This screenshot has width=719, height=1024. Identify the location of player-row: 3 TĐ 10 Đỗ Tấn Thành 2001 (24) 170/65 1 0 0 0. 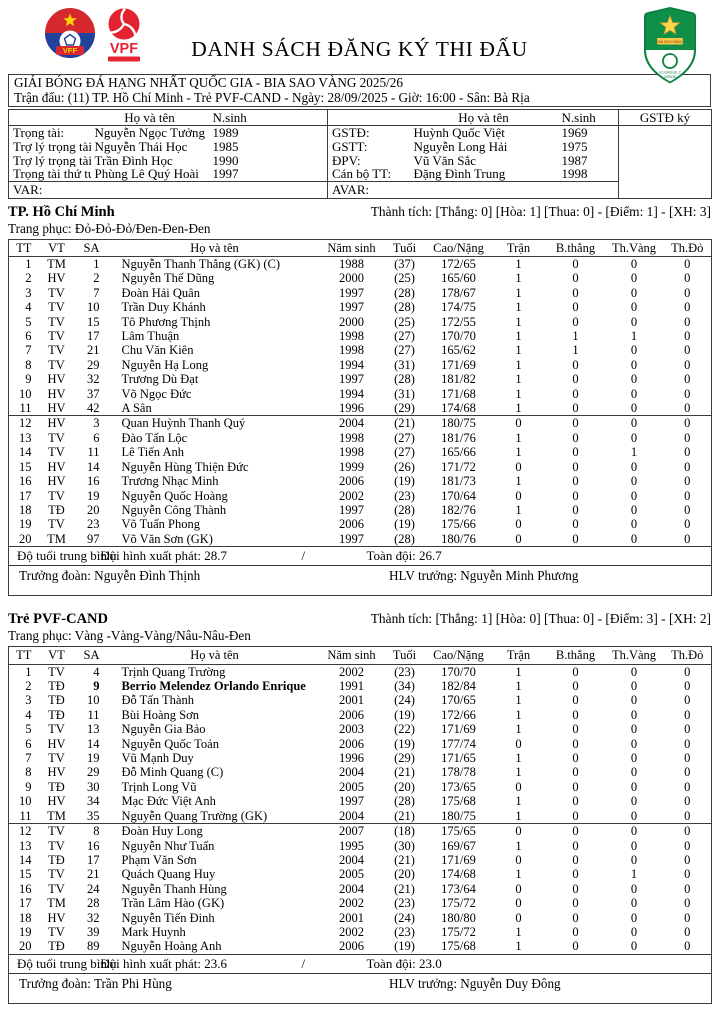
(360, 700).